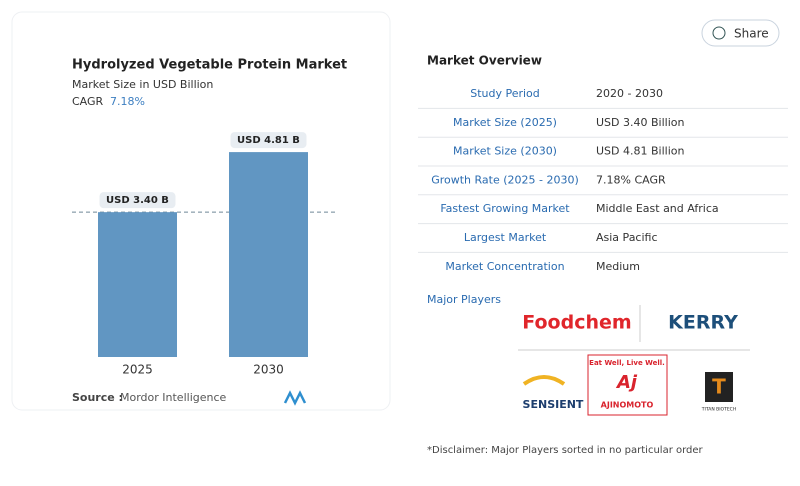  What do you see at coordinates (505, 208) in the screenshot?
I see `row-label: Fastest Growing Market` at bounding box center [505, 208].